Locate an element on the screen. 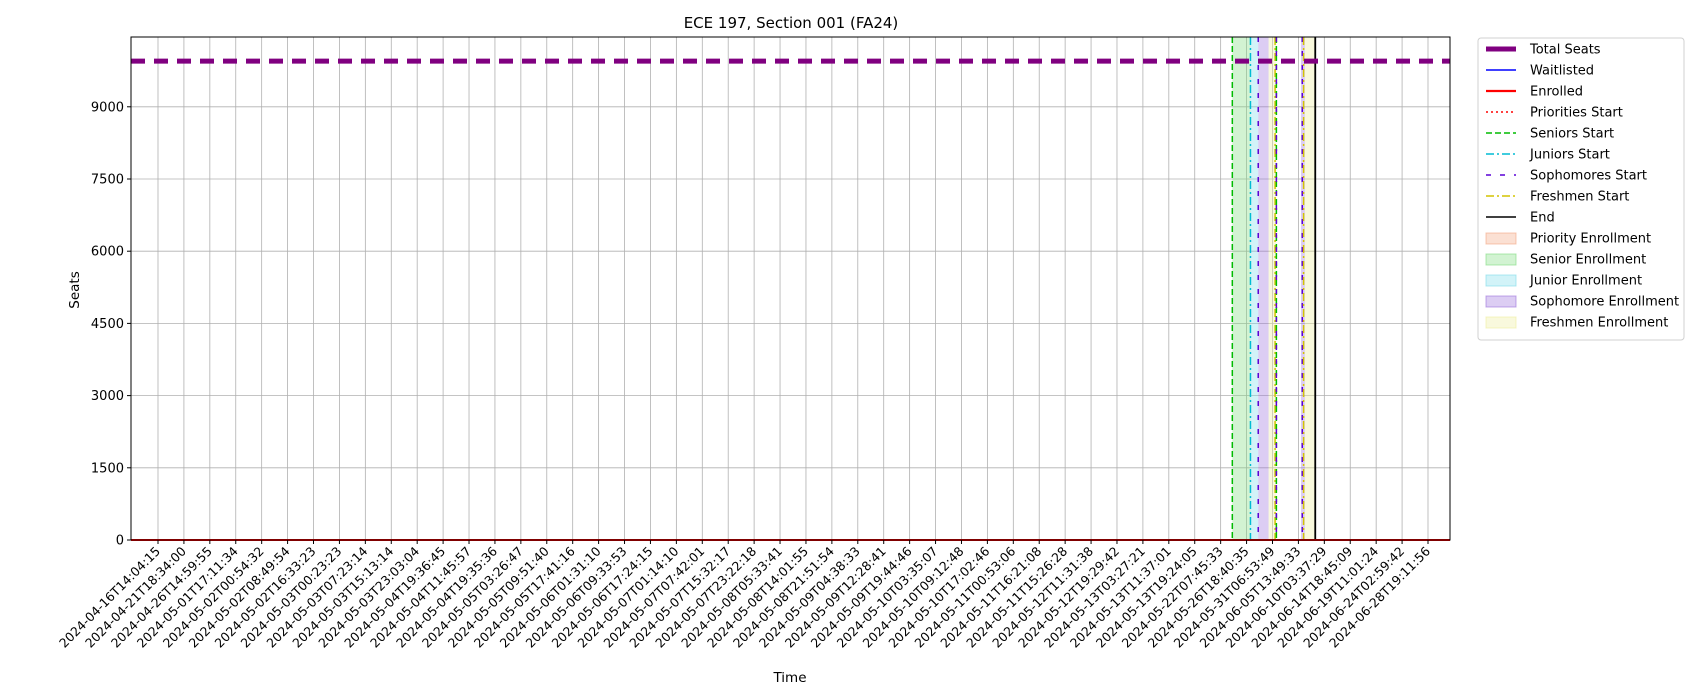 This screenshot has height=700, width=1700. legend-label: Total Seats is located at coordinates (1565, 50).